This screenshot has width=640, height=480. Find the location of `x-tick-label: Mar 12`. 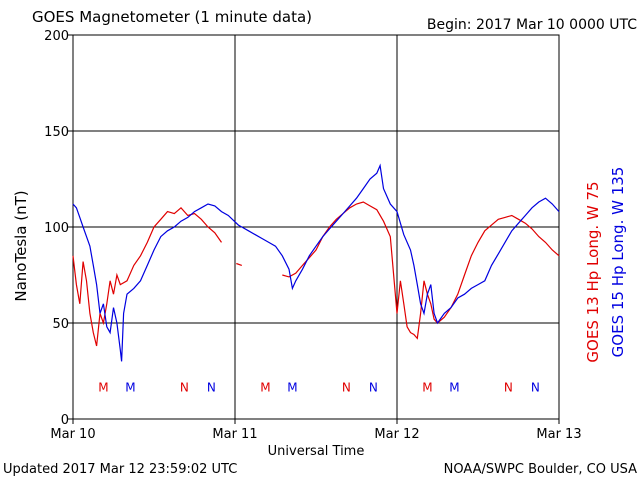

x-tick-label: Mar 12 is located at coordinates (396, 434).